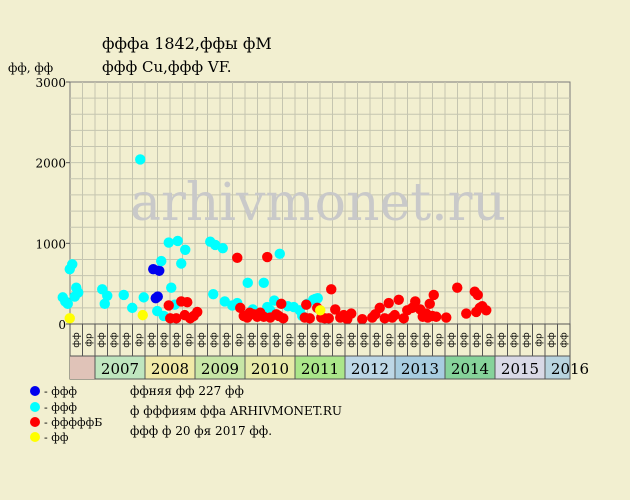  What do you see at coordinates (236, 411) in the screenshot?
I see `note-source: ф фффиям ффа ARHIVMONET.RU` at bounding box center [236, 411].